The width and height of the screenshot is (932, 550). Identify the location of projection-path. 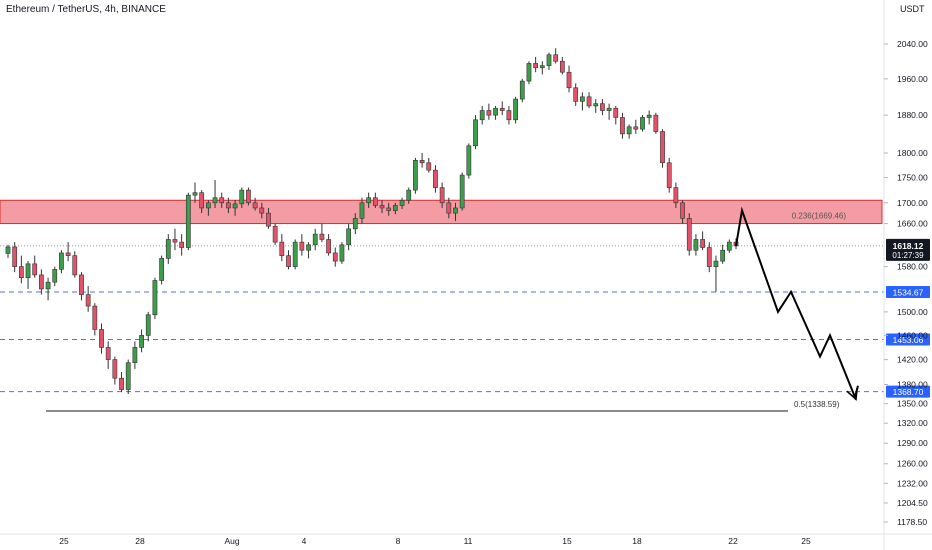
(797, 303).